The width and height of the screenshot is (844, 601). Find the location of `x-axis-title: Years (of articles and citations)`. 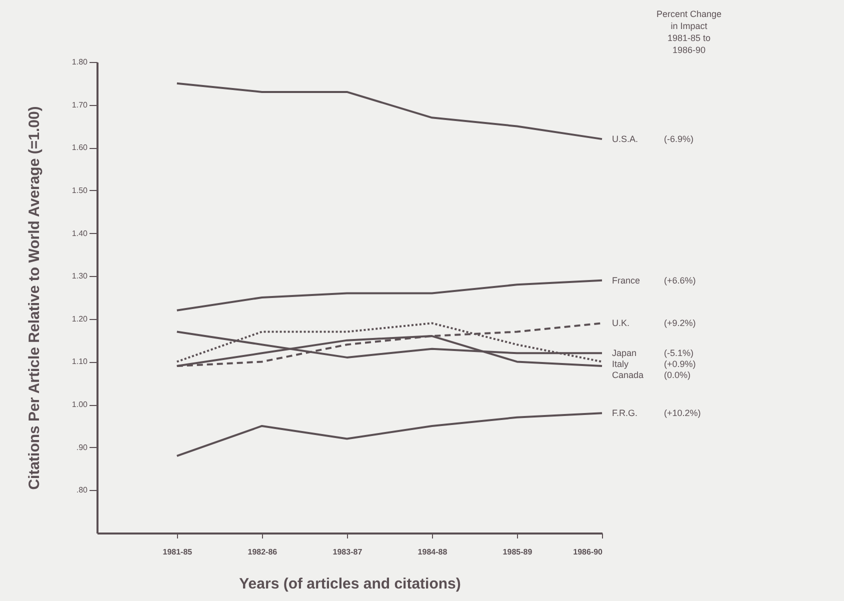

x-axis-title: Years (of articles and citations) is located at coordinates (350, 584).